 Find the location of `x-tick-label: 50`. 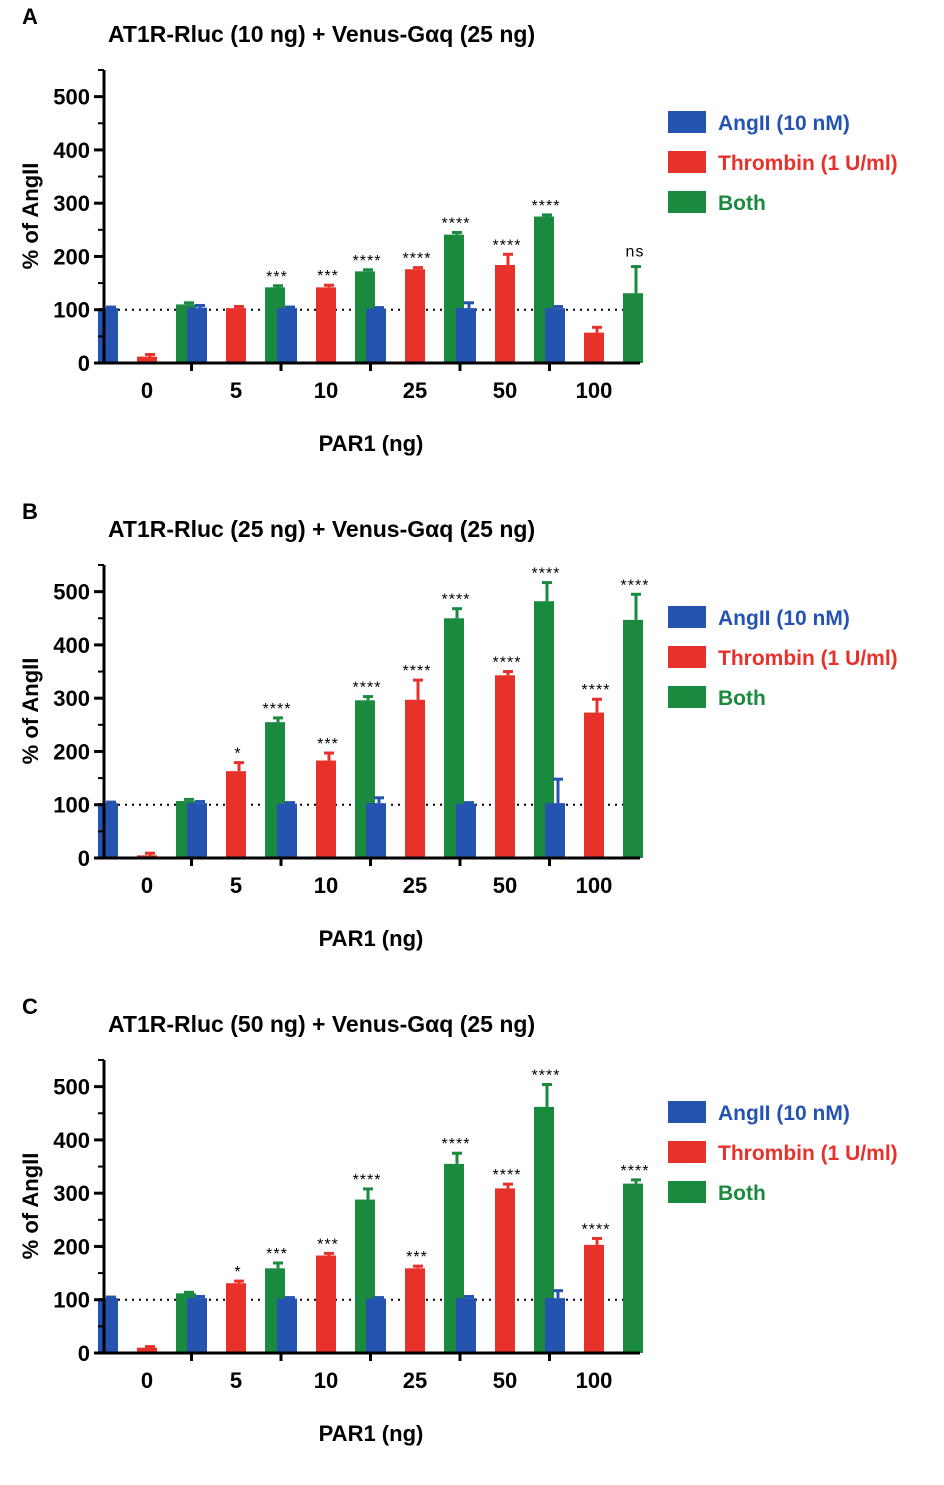

x-tick-label: 50 is located at coordinates (505, 885).